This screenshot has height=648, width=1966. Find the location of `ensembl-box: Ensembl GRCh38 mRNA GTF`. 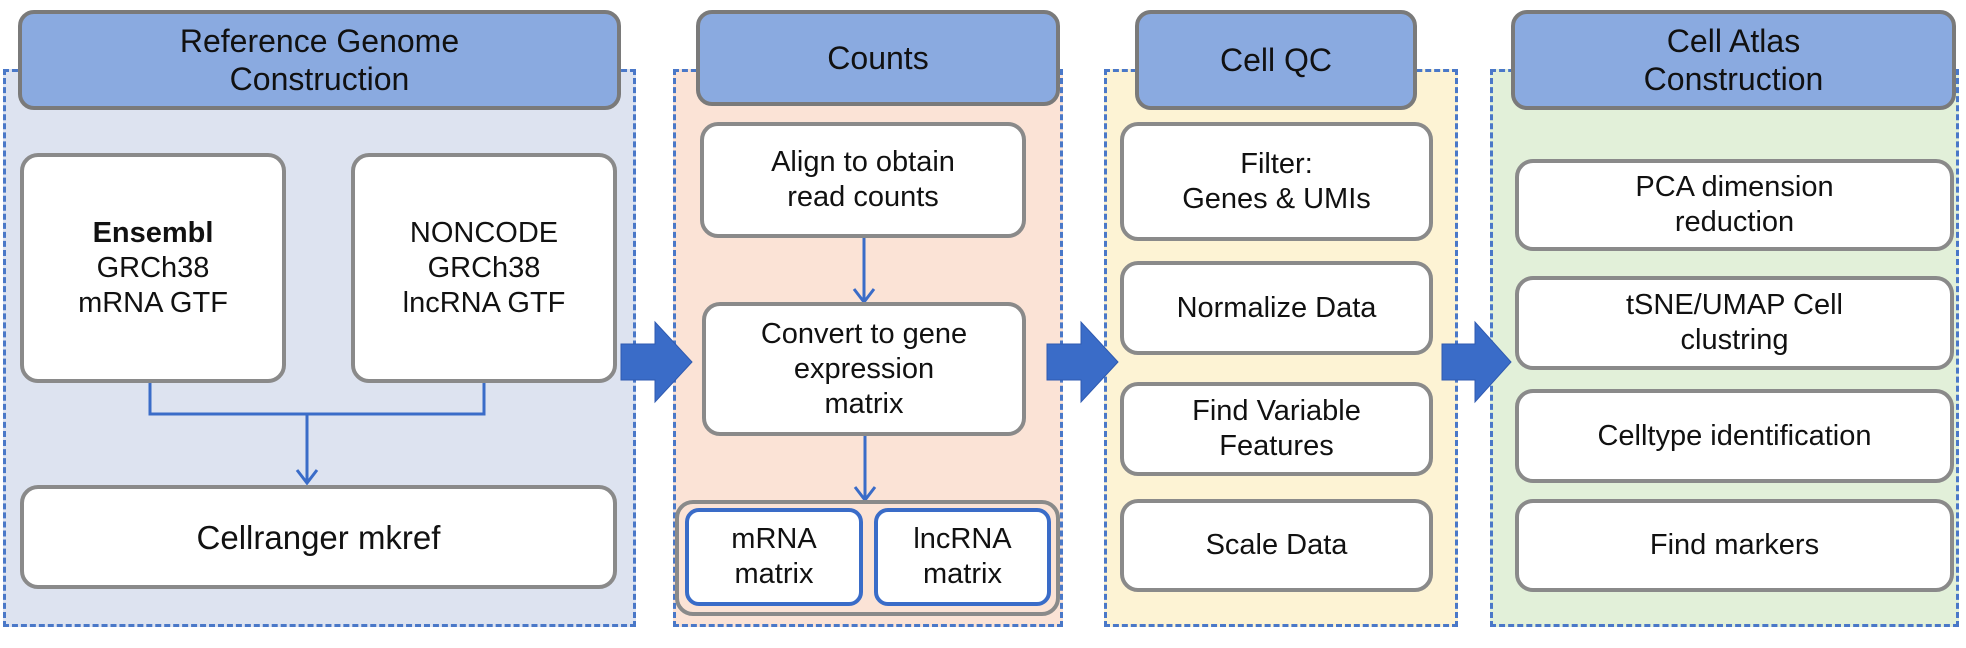

ensembl-box: Ensembl GRCh38 mRNA GTF is located at coordinates (153, 268).